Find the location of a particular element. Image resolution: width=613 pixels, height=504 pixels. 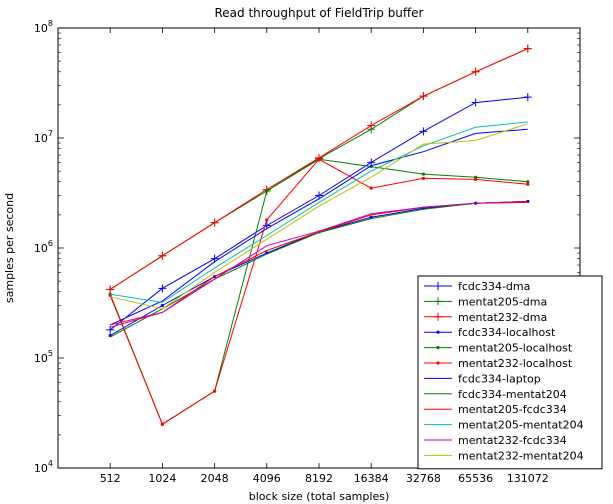

legend-label: mentat232-mentat204 is located at coordinates (521, 455).